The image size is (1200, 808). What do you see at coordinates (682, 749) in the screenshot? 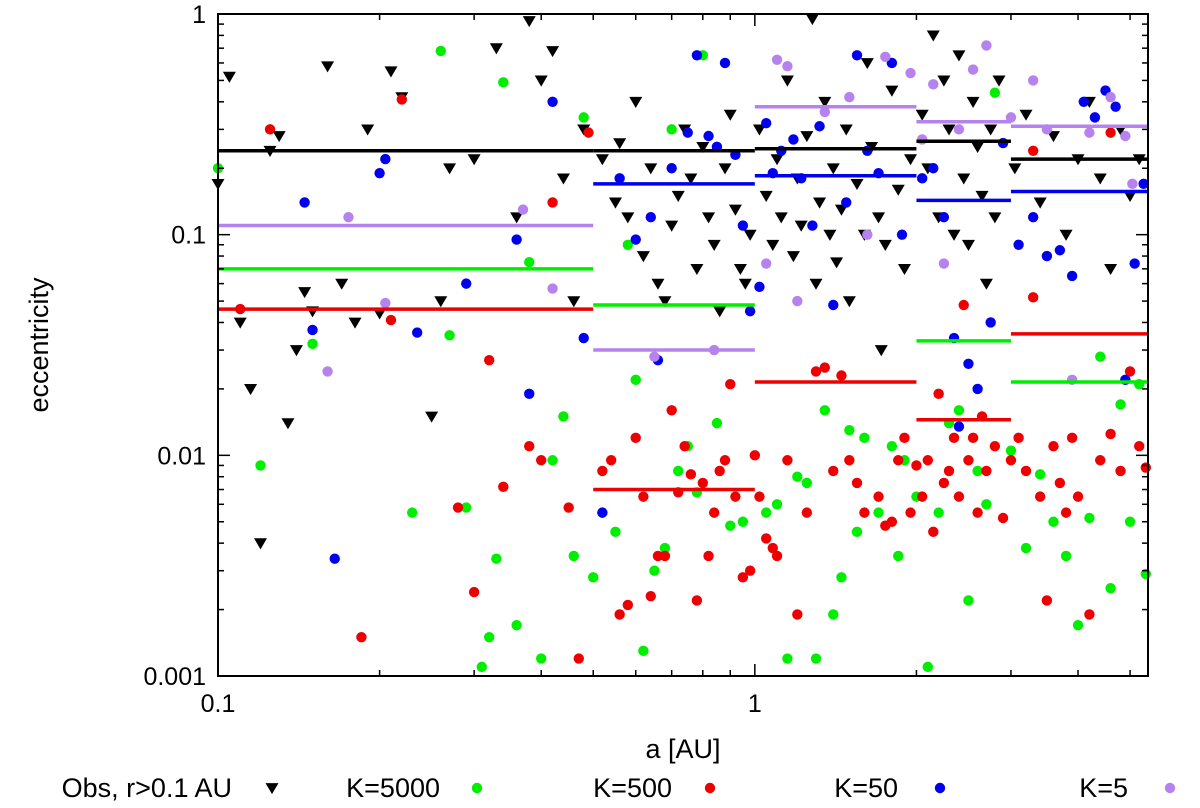
I see `x-axis-label: a [AU]` at bounding box center [682, 749].